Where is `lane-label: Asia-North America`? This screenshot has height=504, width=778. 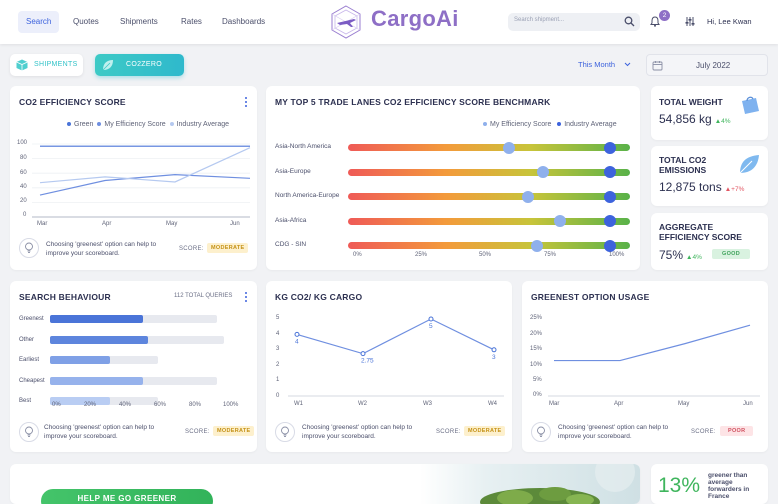 lane-label: Asia-North America is located at coordinates (303, 146).